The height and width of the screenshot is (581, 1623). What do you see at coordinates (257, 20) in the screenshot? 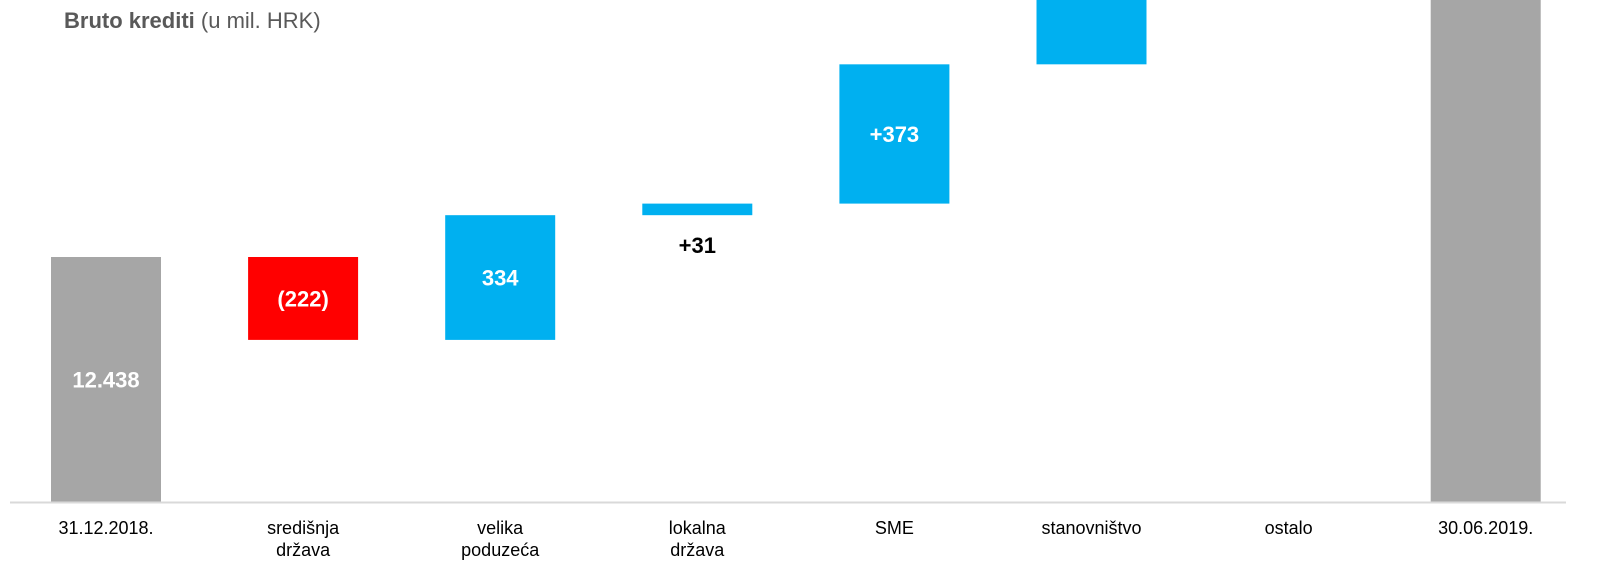
I see `chart-title-unit: (u mil. HRK)` at bounding box center [257, 20].